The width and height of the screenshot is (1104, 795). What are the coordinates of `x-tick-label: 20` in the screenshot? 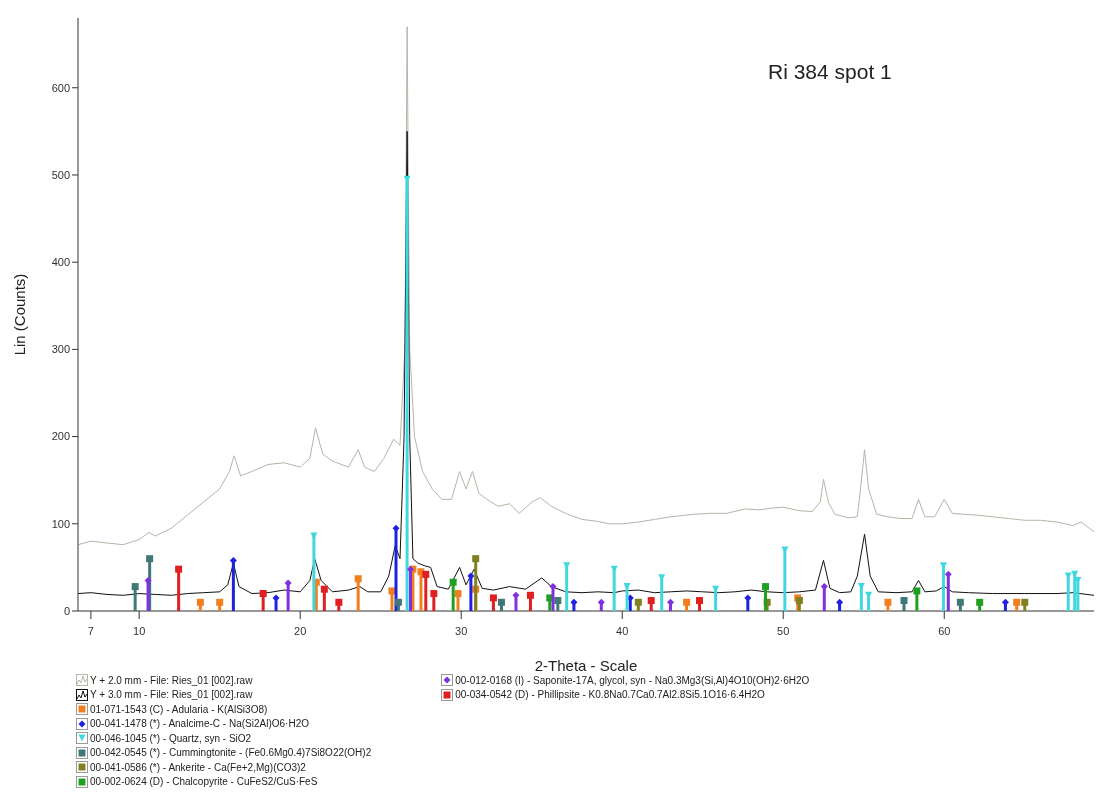 It's located at (300, 630).